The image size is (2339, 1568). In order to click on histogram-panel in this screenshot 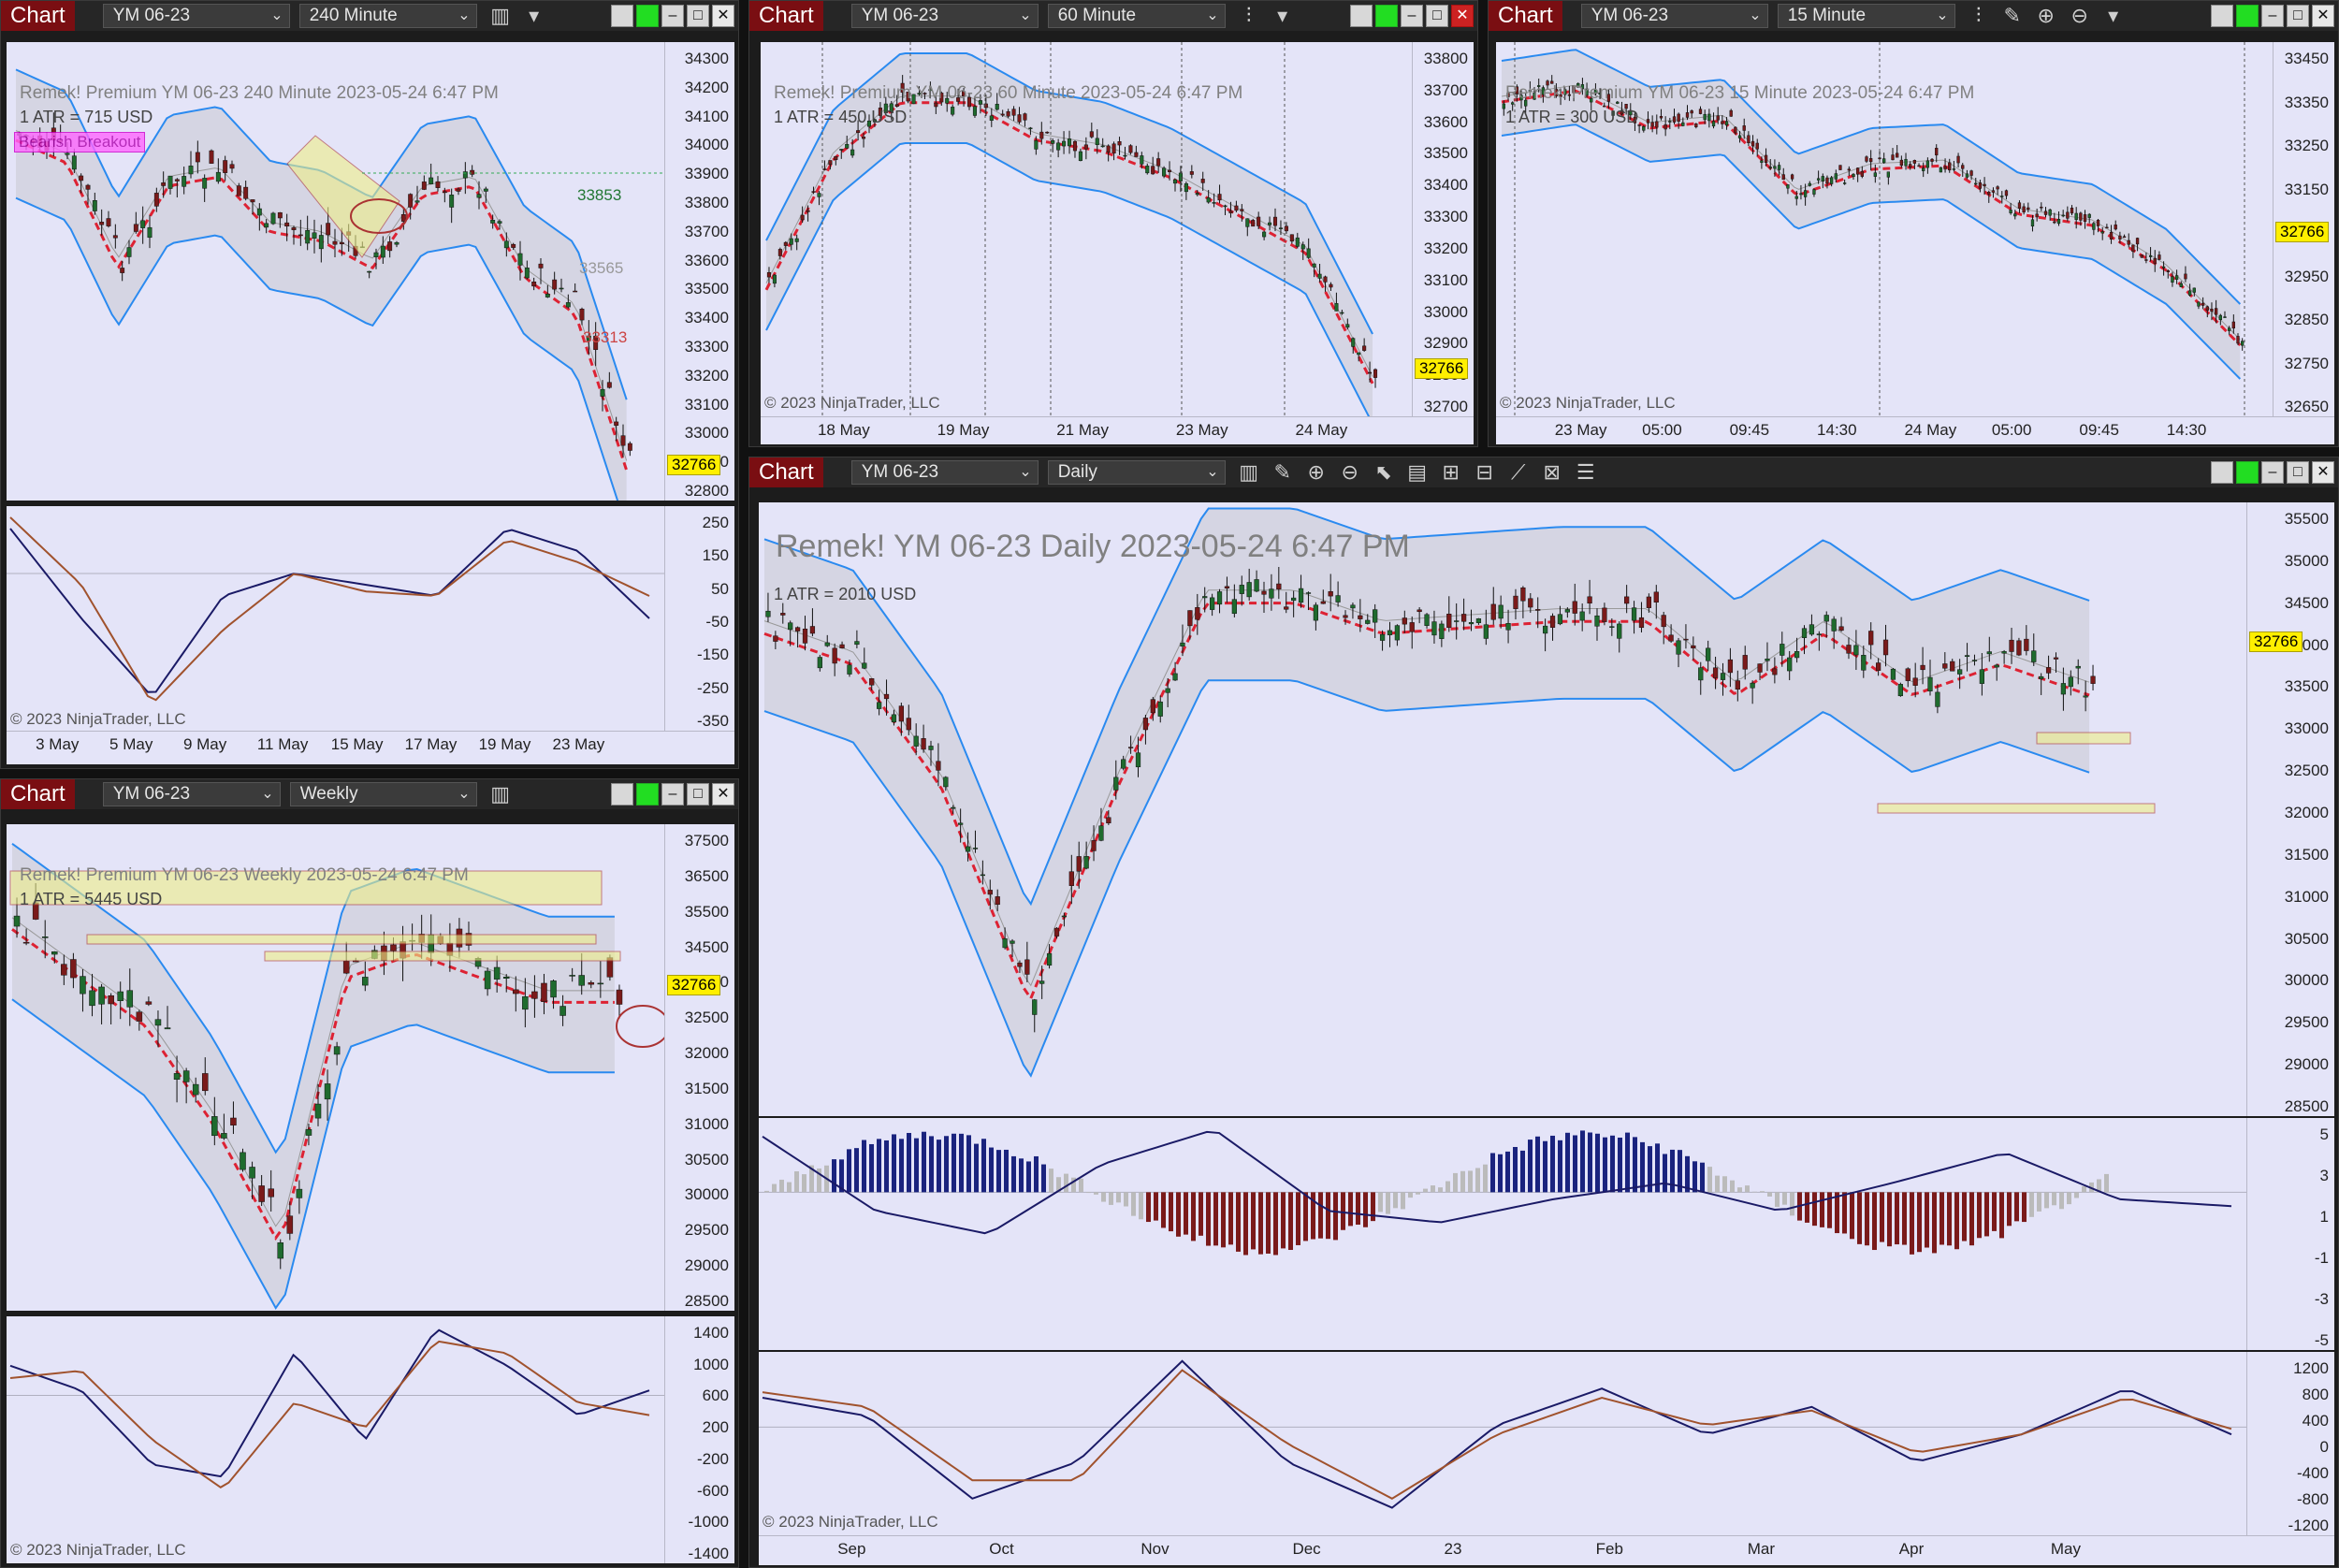, I will do `click(1502, 1234)`.